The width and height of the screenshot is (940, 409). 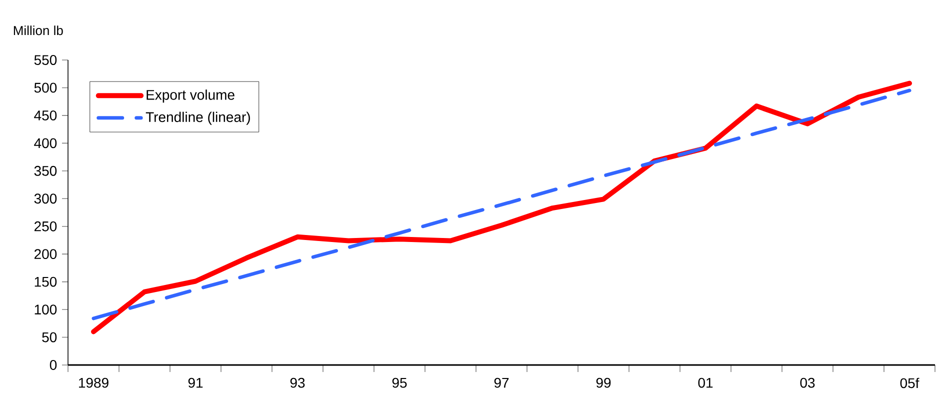 What do you see at coordinates (93, 383) in the screenshot?
I see `x-tick-label: 1989` at bounding box center [93, 383].